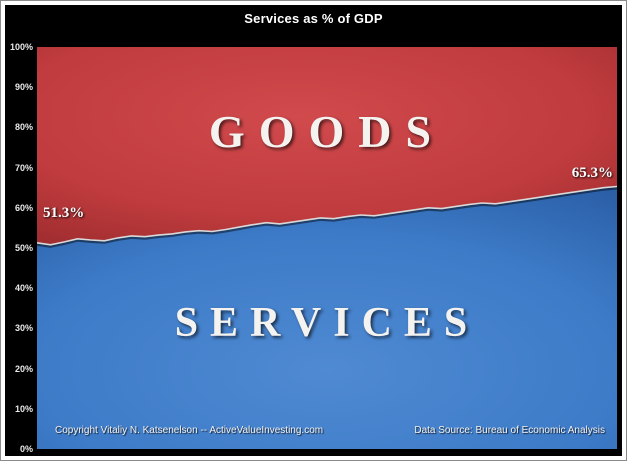 Image resolution: width=627 pixels, height=461 pixels. Describe the element at coordinates (23, 248) in the screenshot. I see `y-axis-tick-label: 50%` at that location.